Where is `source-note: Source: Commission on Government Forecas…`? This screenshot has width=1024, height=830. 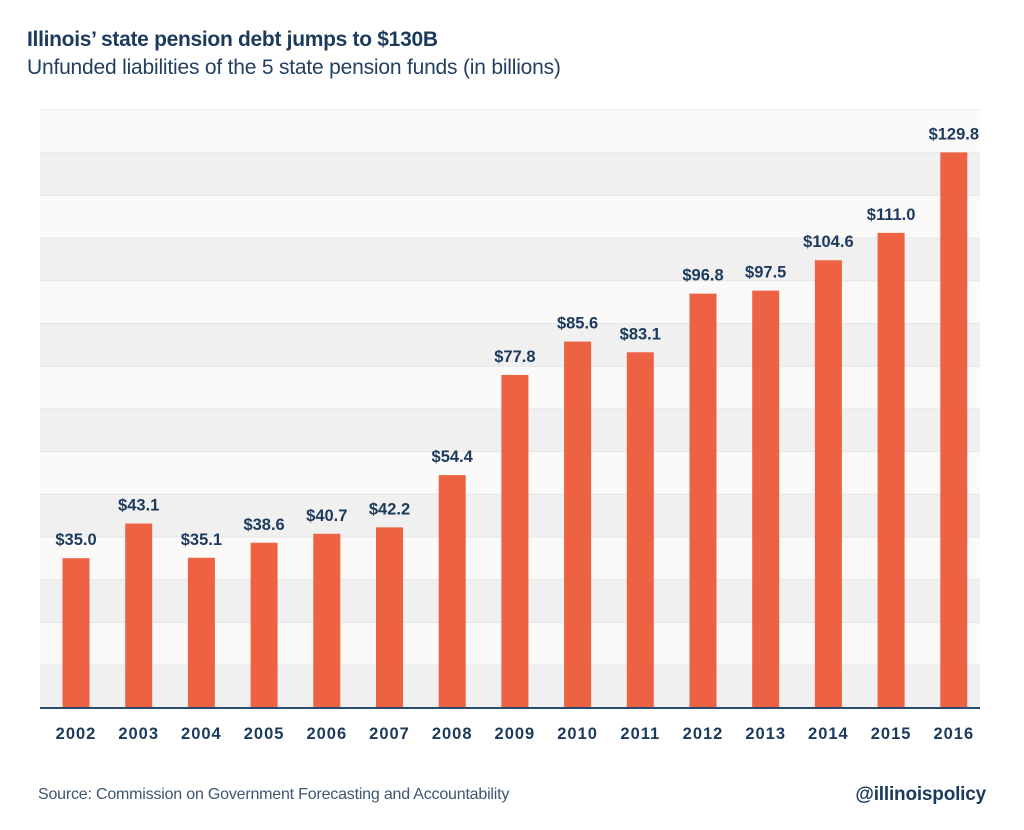 source-note: Source: Commission on Government Forecas… is located at coordinates (274, 794).